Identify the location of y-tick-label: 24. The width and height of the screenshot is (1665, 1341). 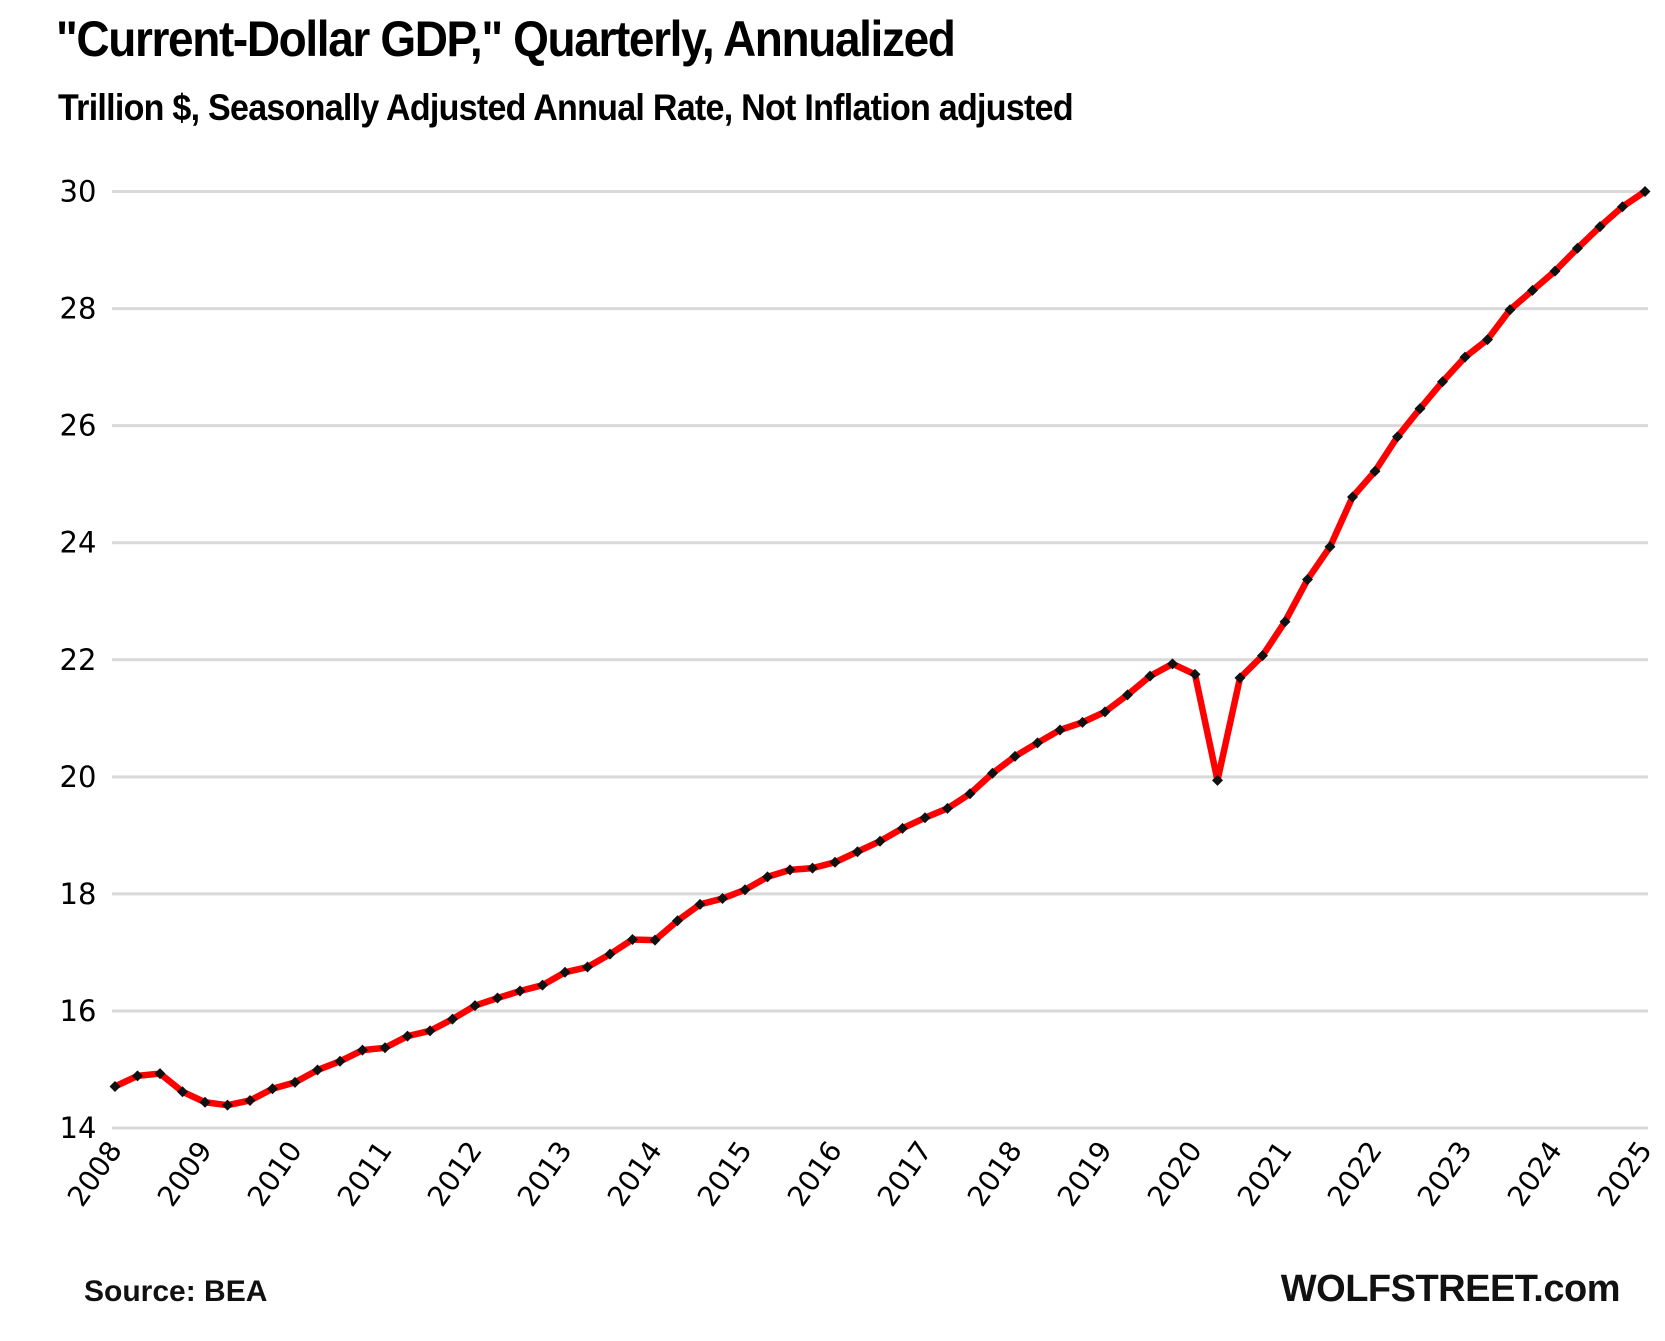
(78, 543).